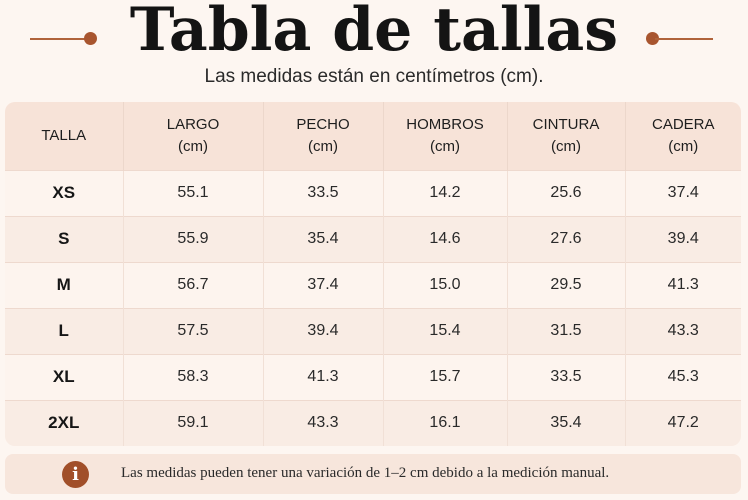 This screenshot has height=500, width=748. I want to click on cintura-cell: 35.4, so click(566, 423).